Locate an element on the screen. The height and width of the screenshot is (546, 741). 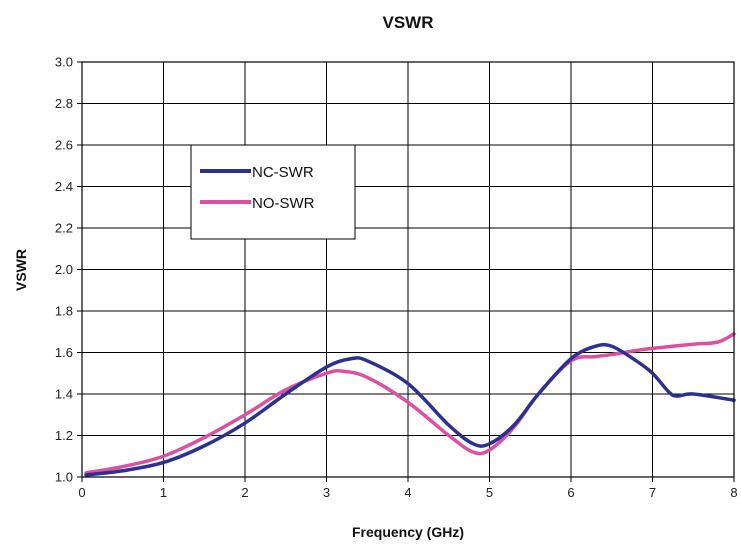
x-tick-label: 7 is located at coordinates (652, 492).